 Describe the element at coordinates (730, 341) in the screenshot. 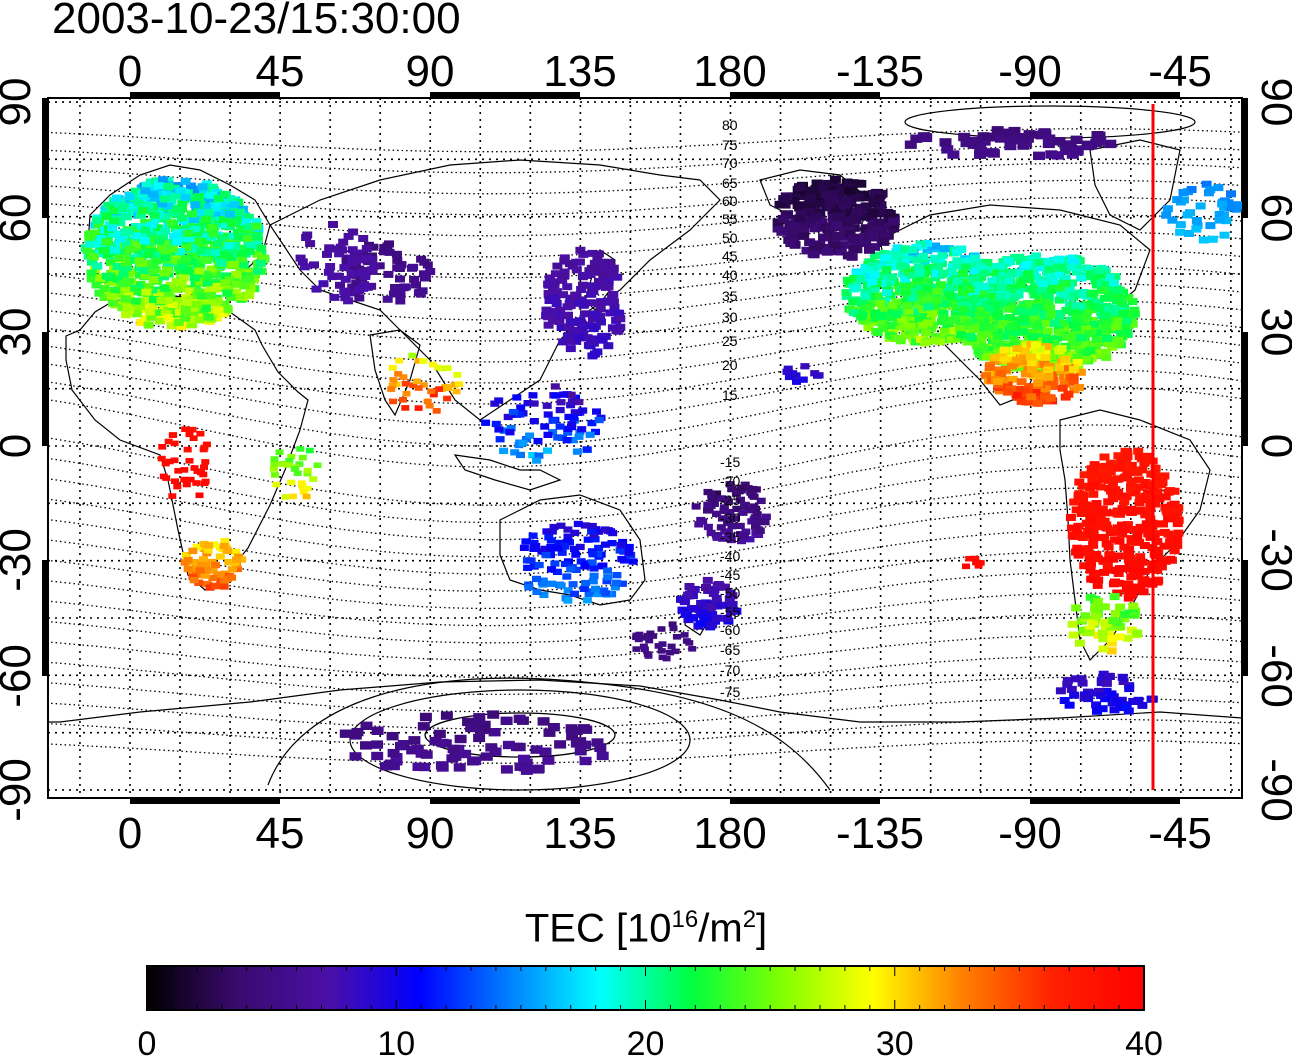

I see `contour-label: 25` at that location.